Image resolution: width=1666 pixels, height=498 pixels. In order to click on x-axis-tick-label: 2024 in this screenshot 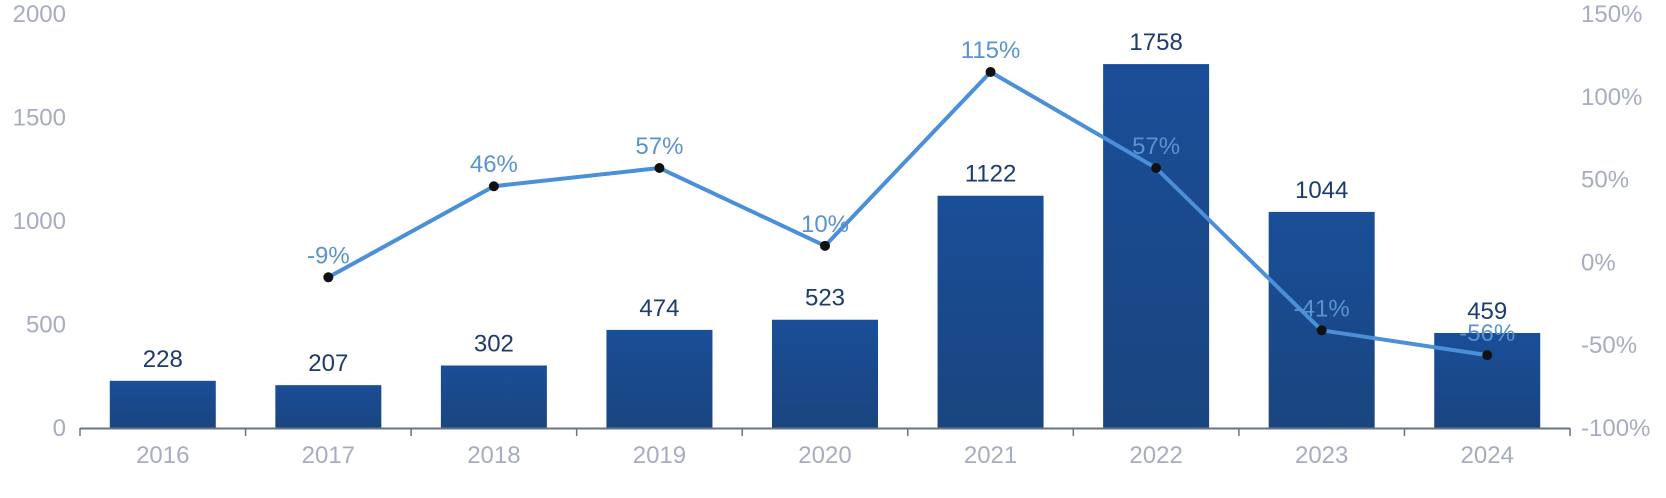, I will do `click(1487, 455)`.